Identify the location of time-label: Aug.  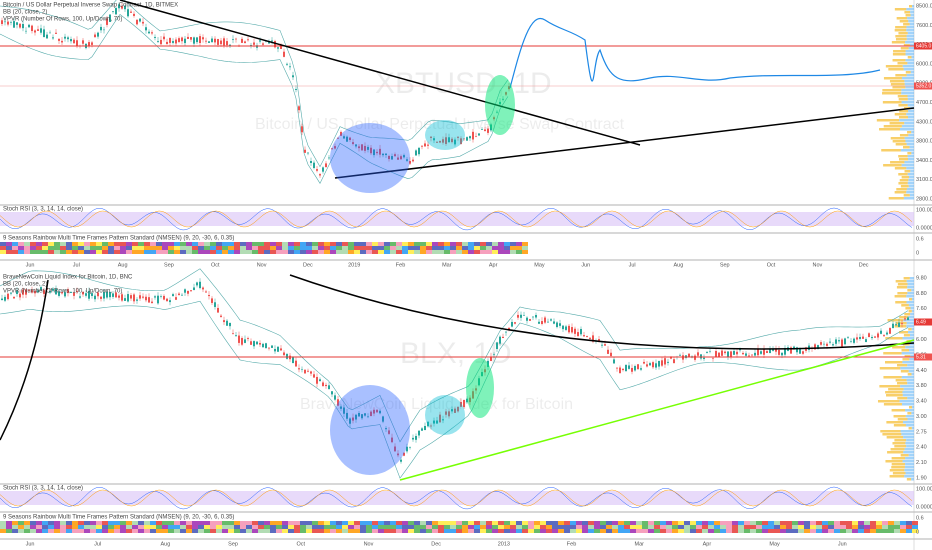
(679, 265).